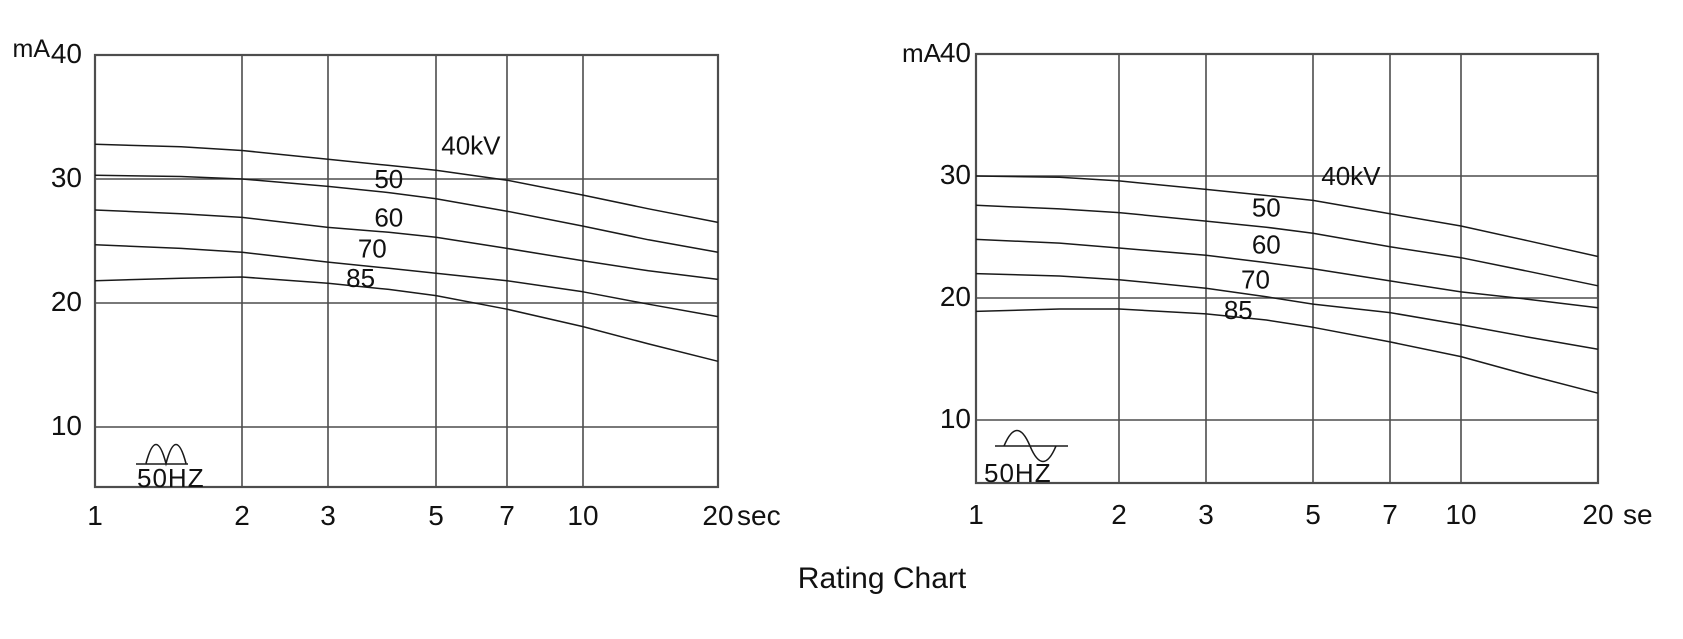 The image size is (1683, 639). What do you see at coordinates (759, 515) in the screenshot?
I see `x-axis-unit-label: sec` at bounding box center [759, 515].